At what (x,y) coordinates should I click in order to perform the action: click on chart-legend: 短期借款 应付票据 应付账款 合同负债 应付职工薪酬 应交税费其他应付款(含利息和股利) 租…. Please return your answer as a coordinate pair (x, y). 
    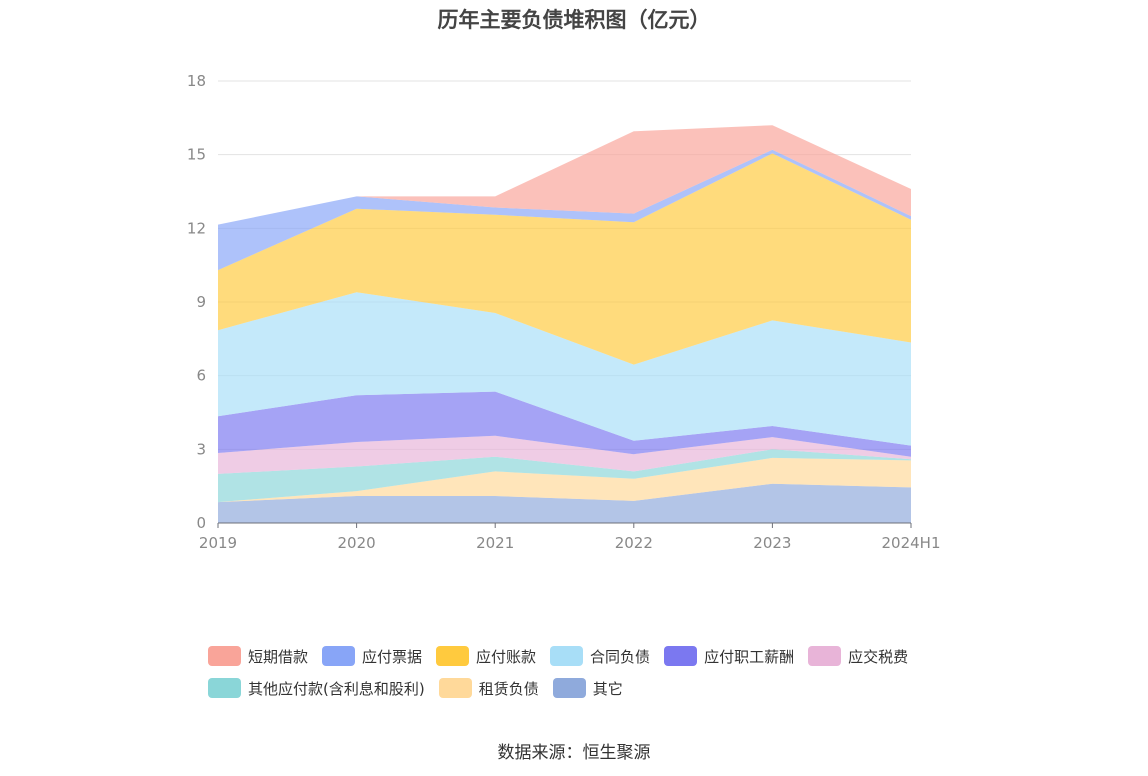
    Looking at the image, I should click on (588, 672).